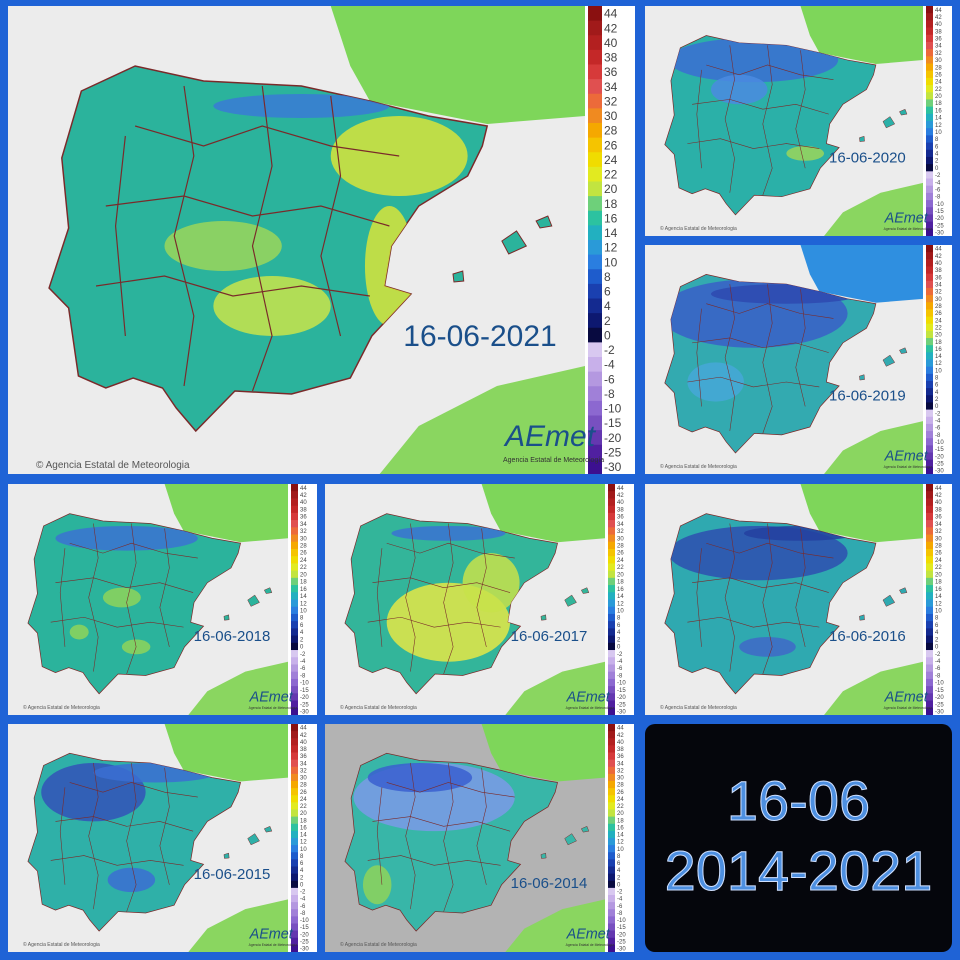 Image resolution: width=960 pixels, height=960 pixels. I want to click on date-label: 16-06-2020, so click(867, 157).